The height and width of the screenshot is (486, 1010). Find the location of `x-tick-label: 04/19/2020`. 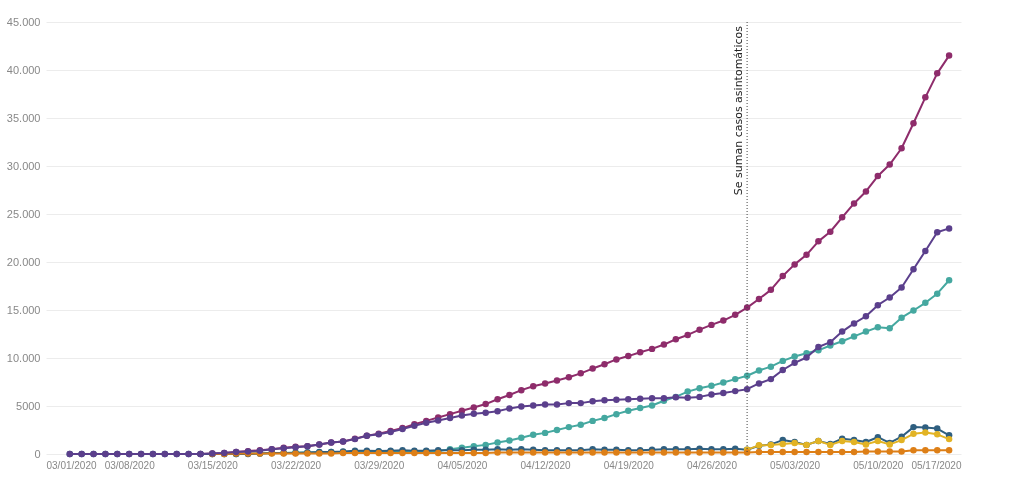

x-tick-label: 04/19/2020 is located at coordinates (629, 465).